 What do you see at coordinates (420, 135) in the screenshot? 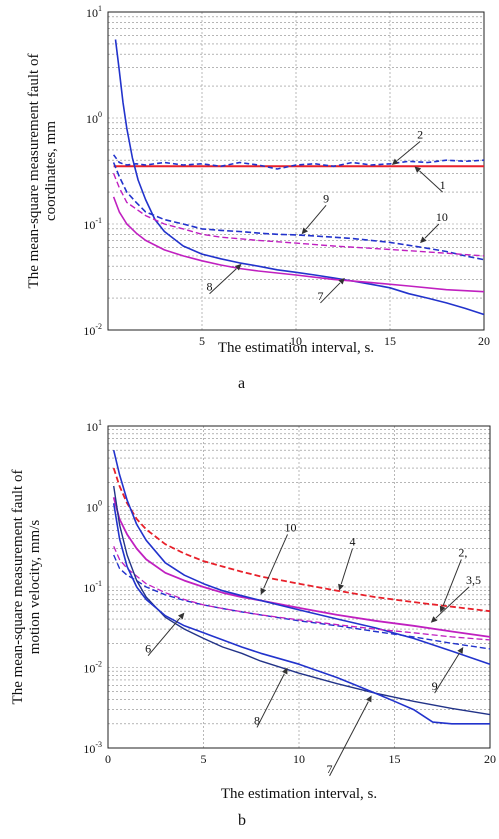
I see `annotation-label: 2` at bounding box center [420, 135].